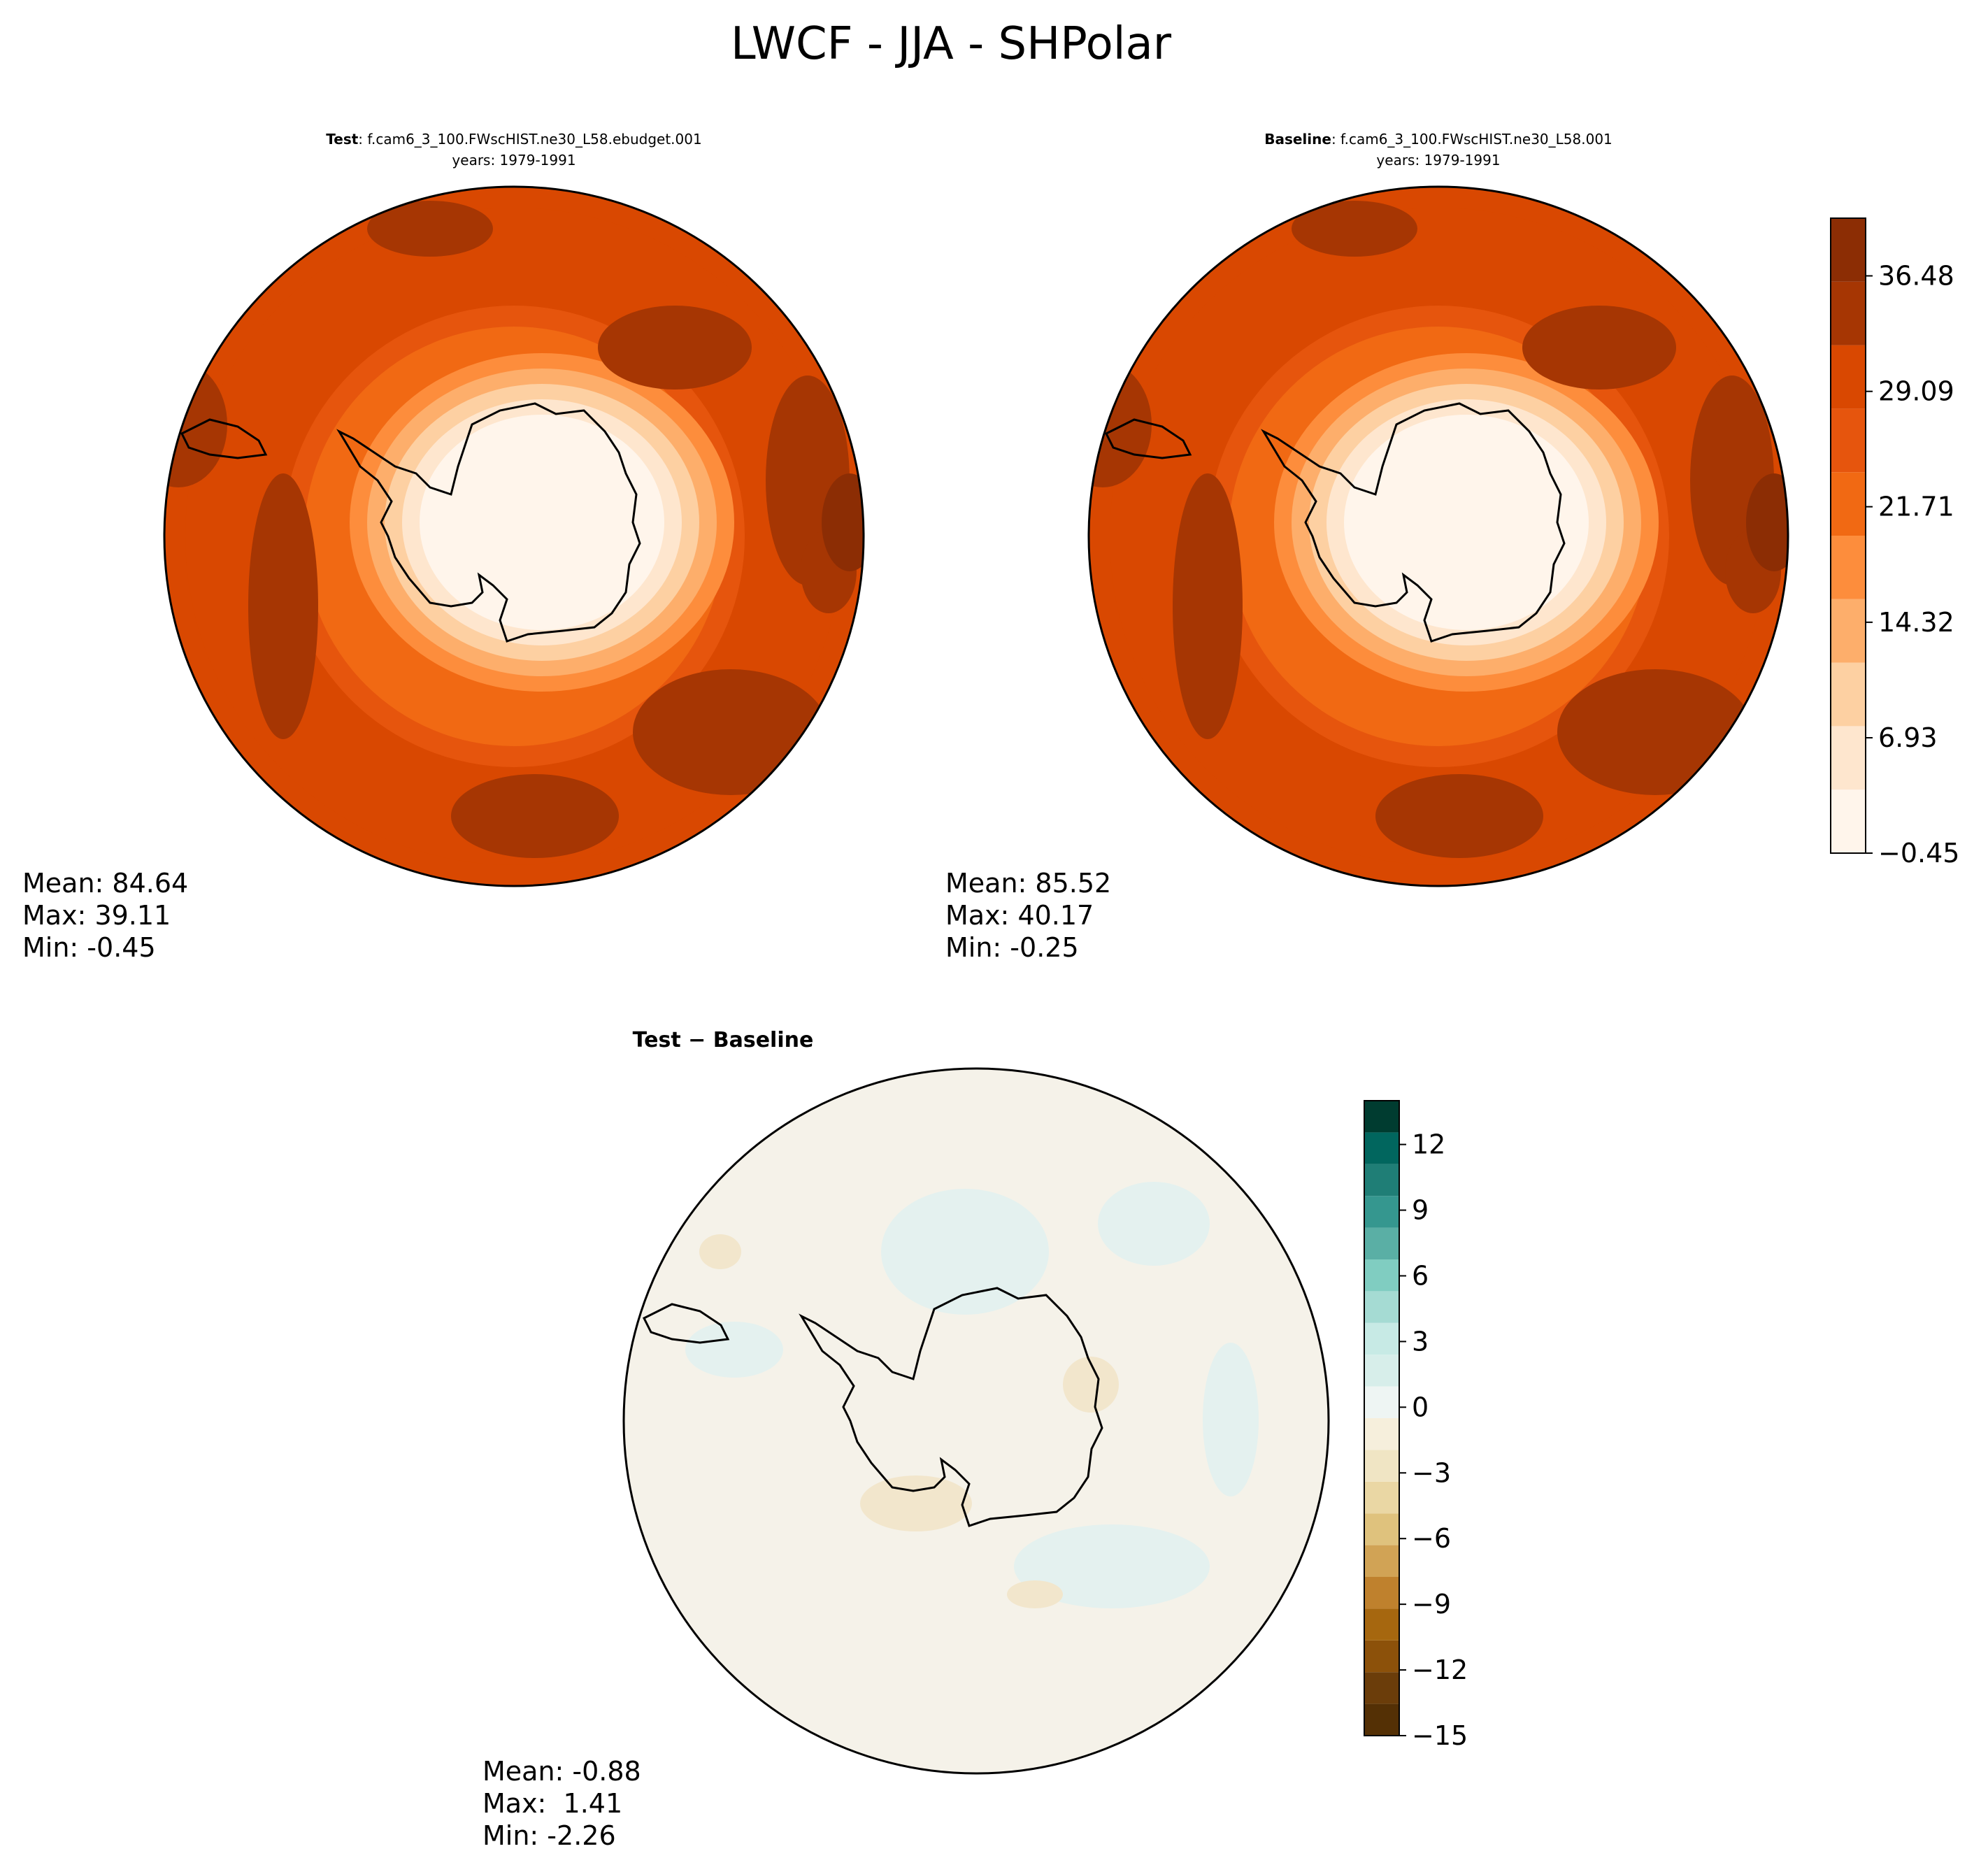  I want to click on colorbar-diverging-tick-label: 3, so click(1420, 1341).